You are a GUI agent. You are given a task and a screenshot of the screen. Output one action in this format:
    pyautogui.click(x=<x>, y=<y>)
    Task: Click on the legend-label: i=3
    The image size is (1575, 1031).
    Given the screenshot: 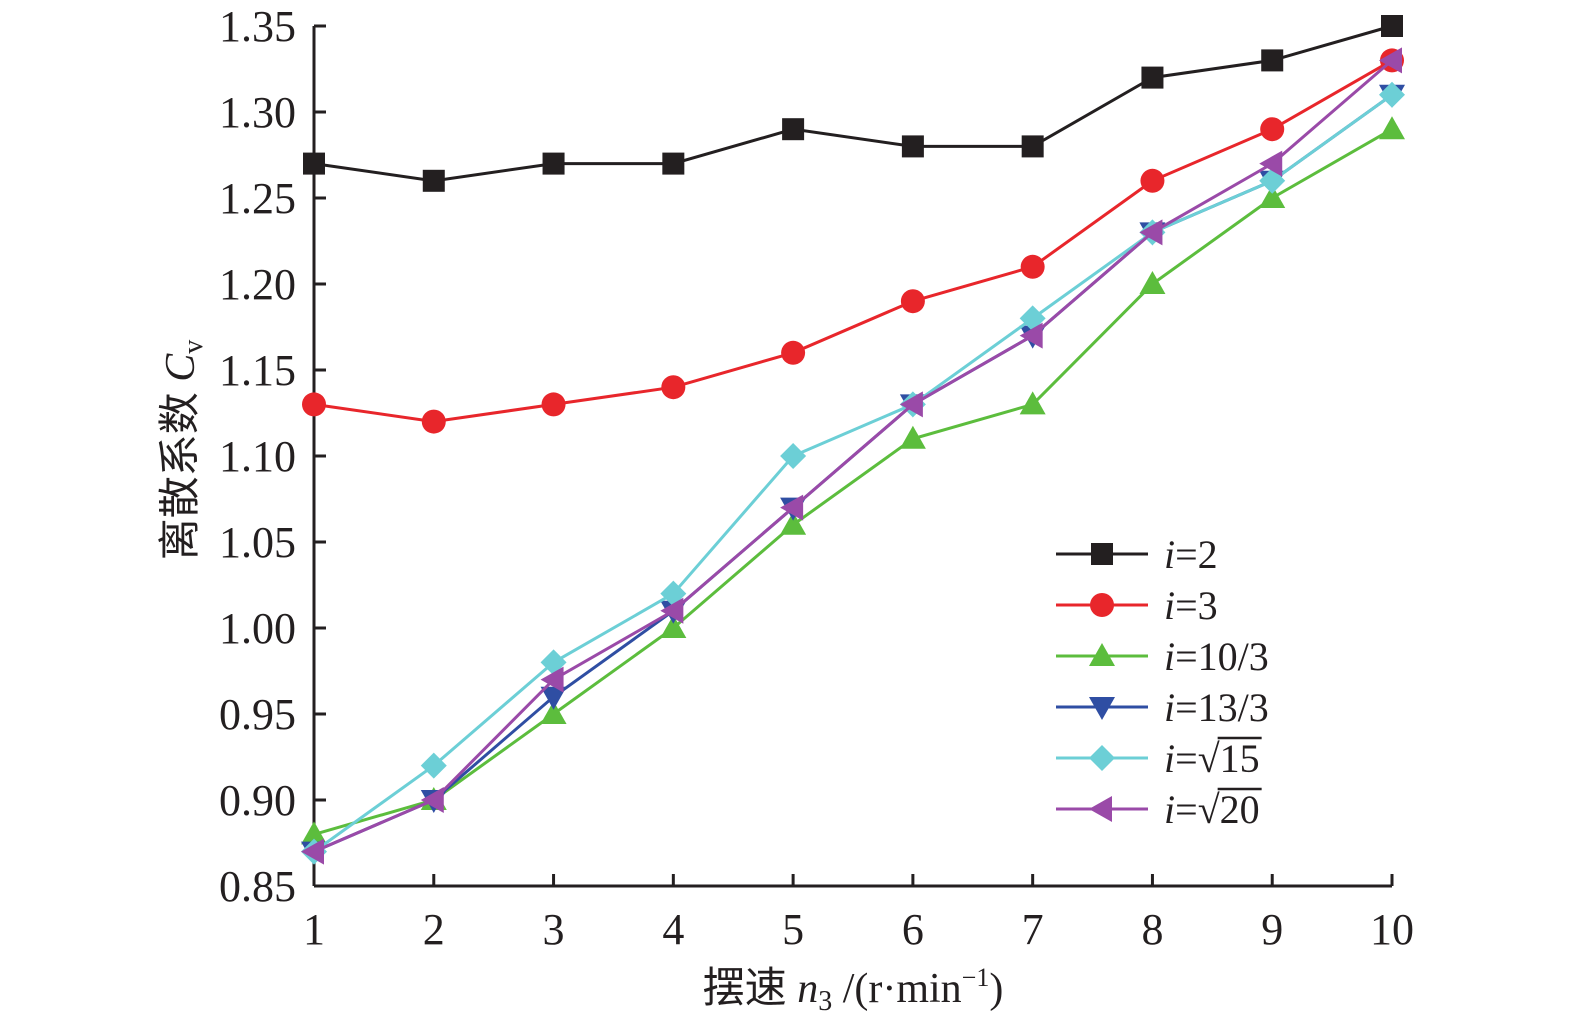 What is the action you would take?
    pyautogui.click(x=1191, y=605)
    